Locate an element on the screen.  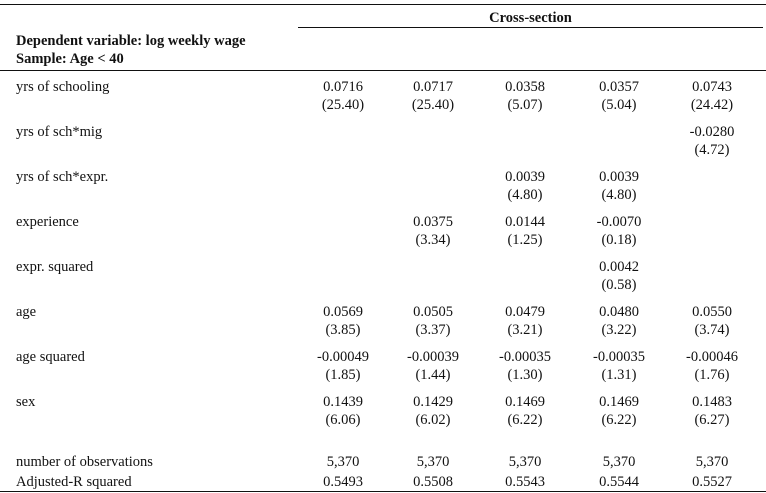
coefficient-value: -0.0280 is located at coordinates (712, 132).